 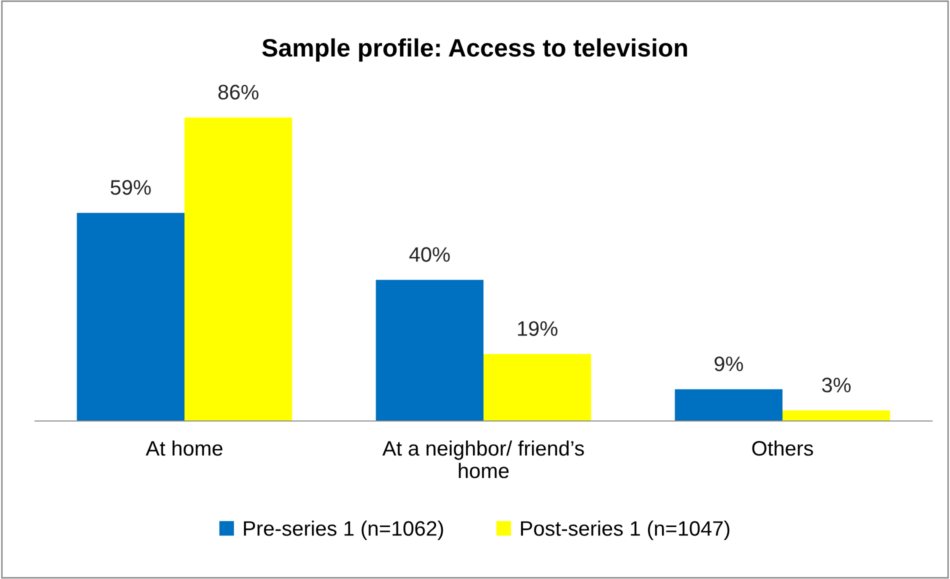 I want to click on x-tick-label: Others, so click(x=783, y=448).